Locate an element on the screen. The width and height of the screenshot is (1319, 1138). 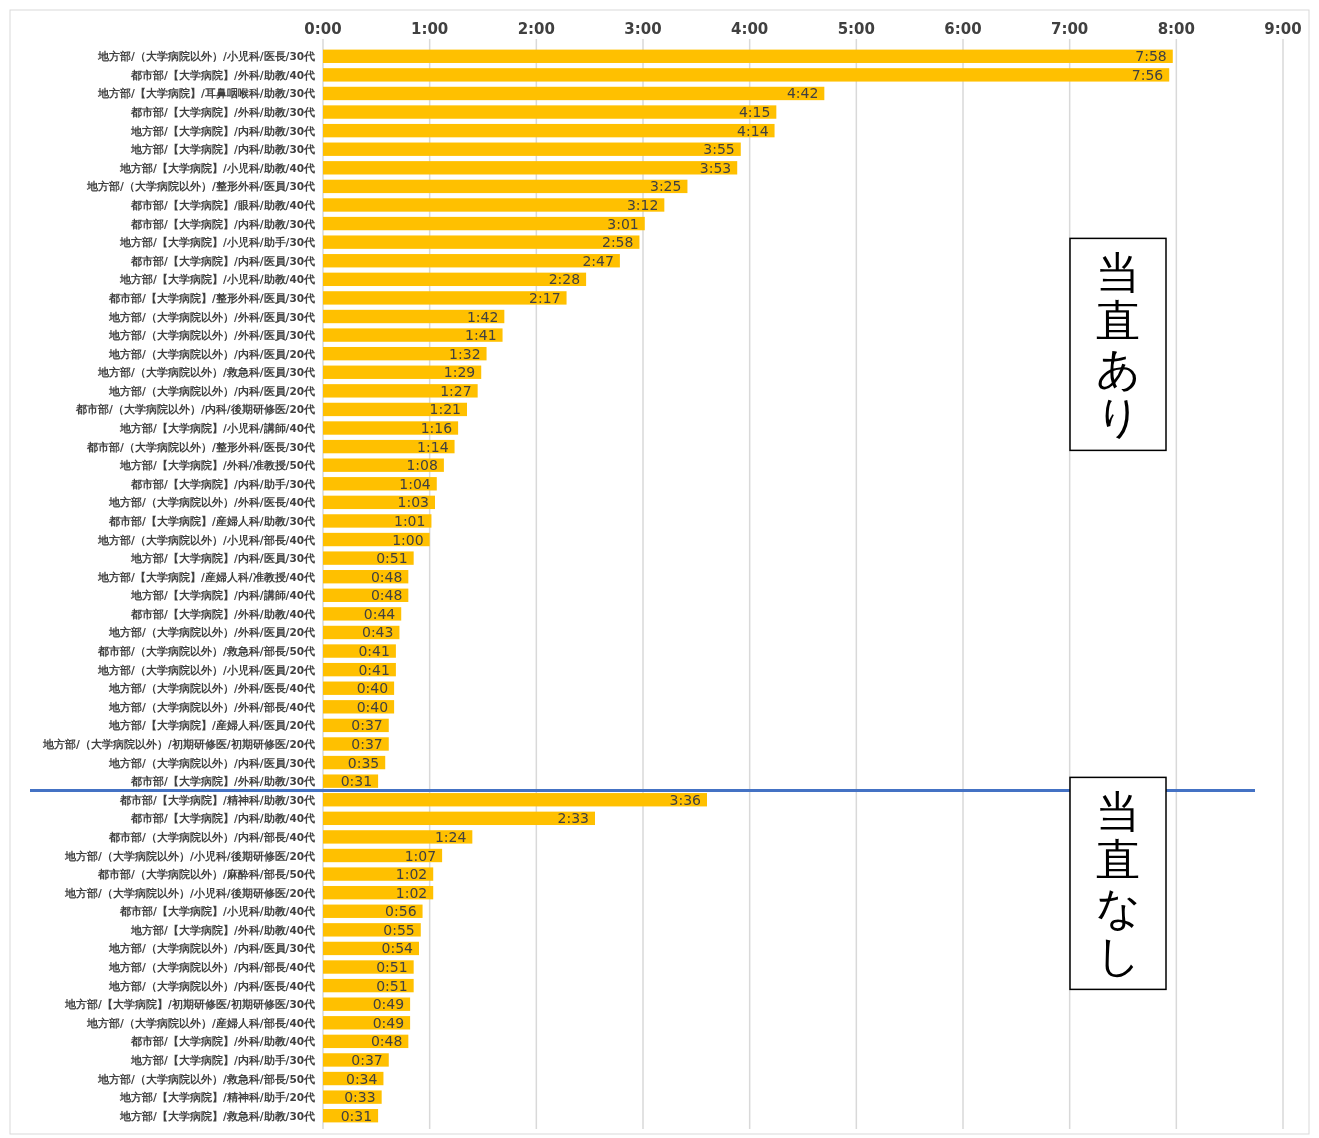
data-label: 2:58 is located at coordinates (617, 242).